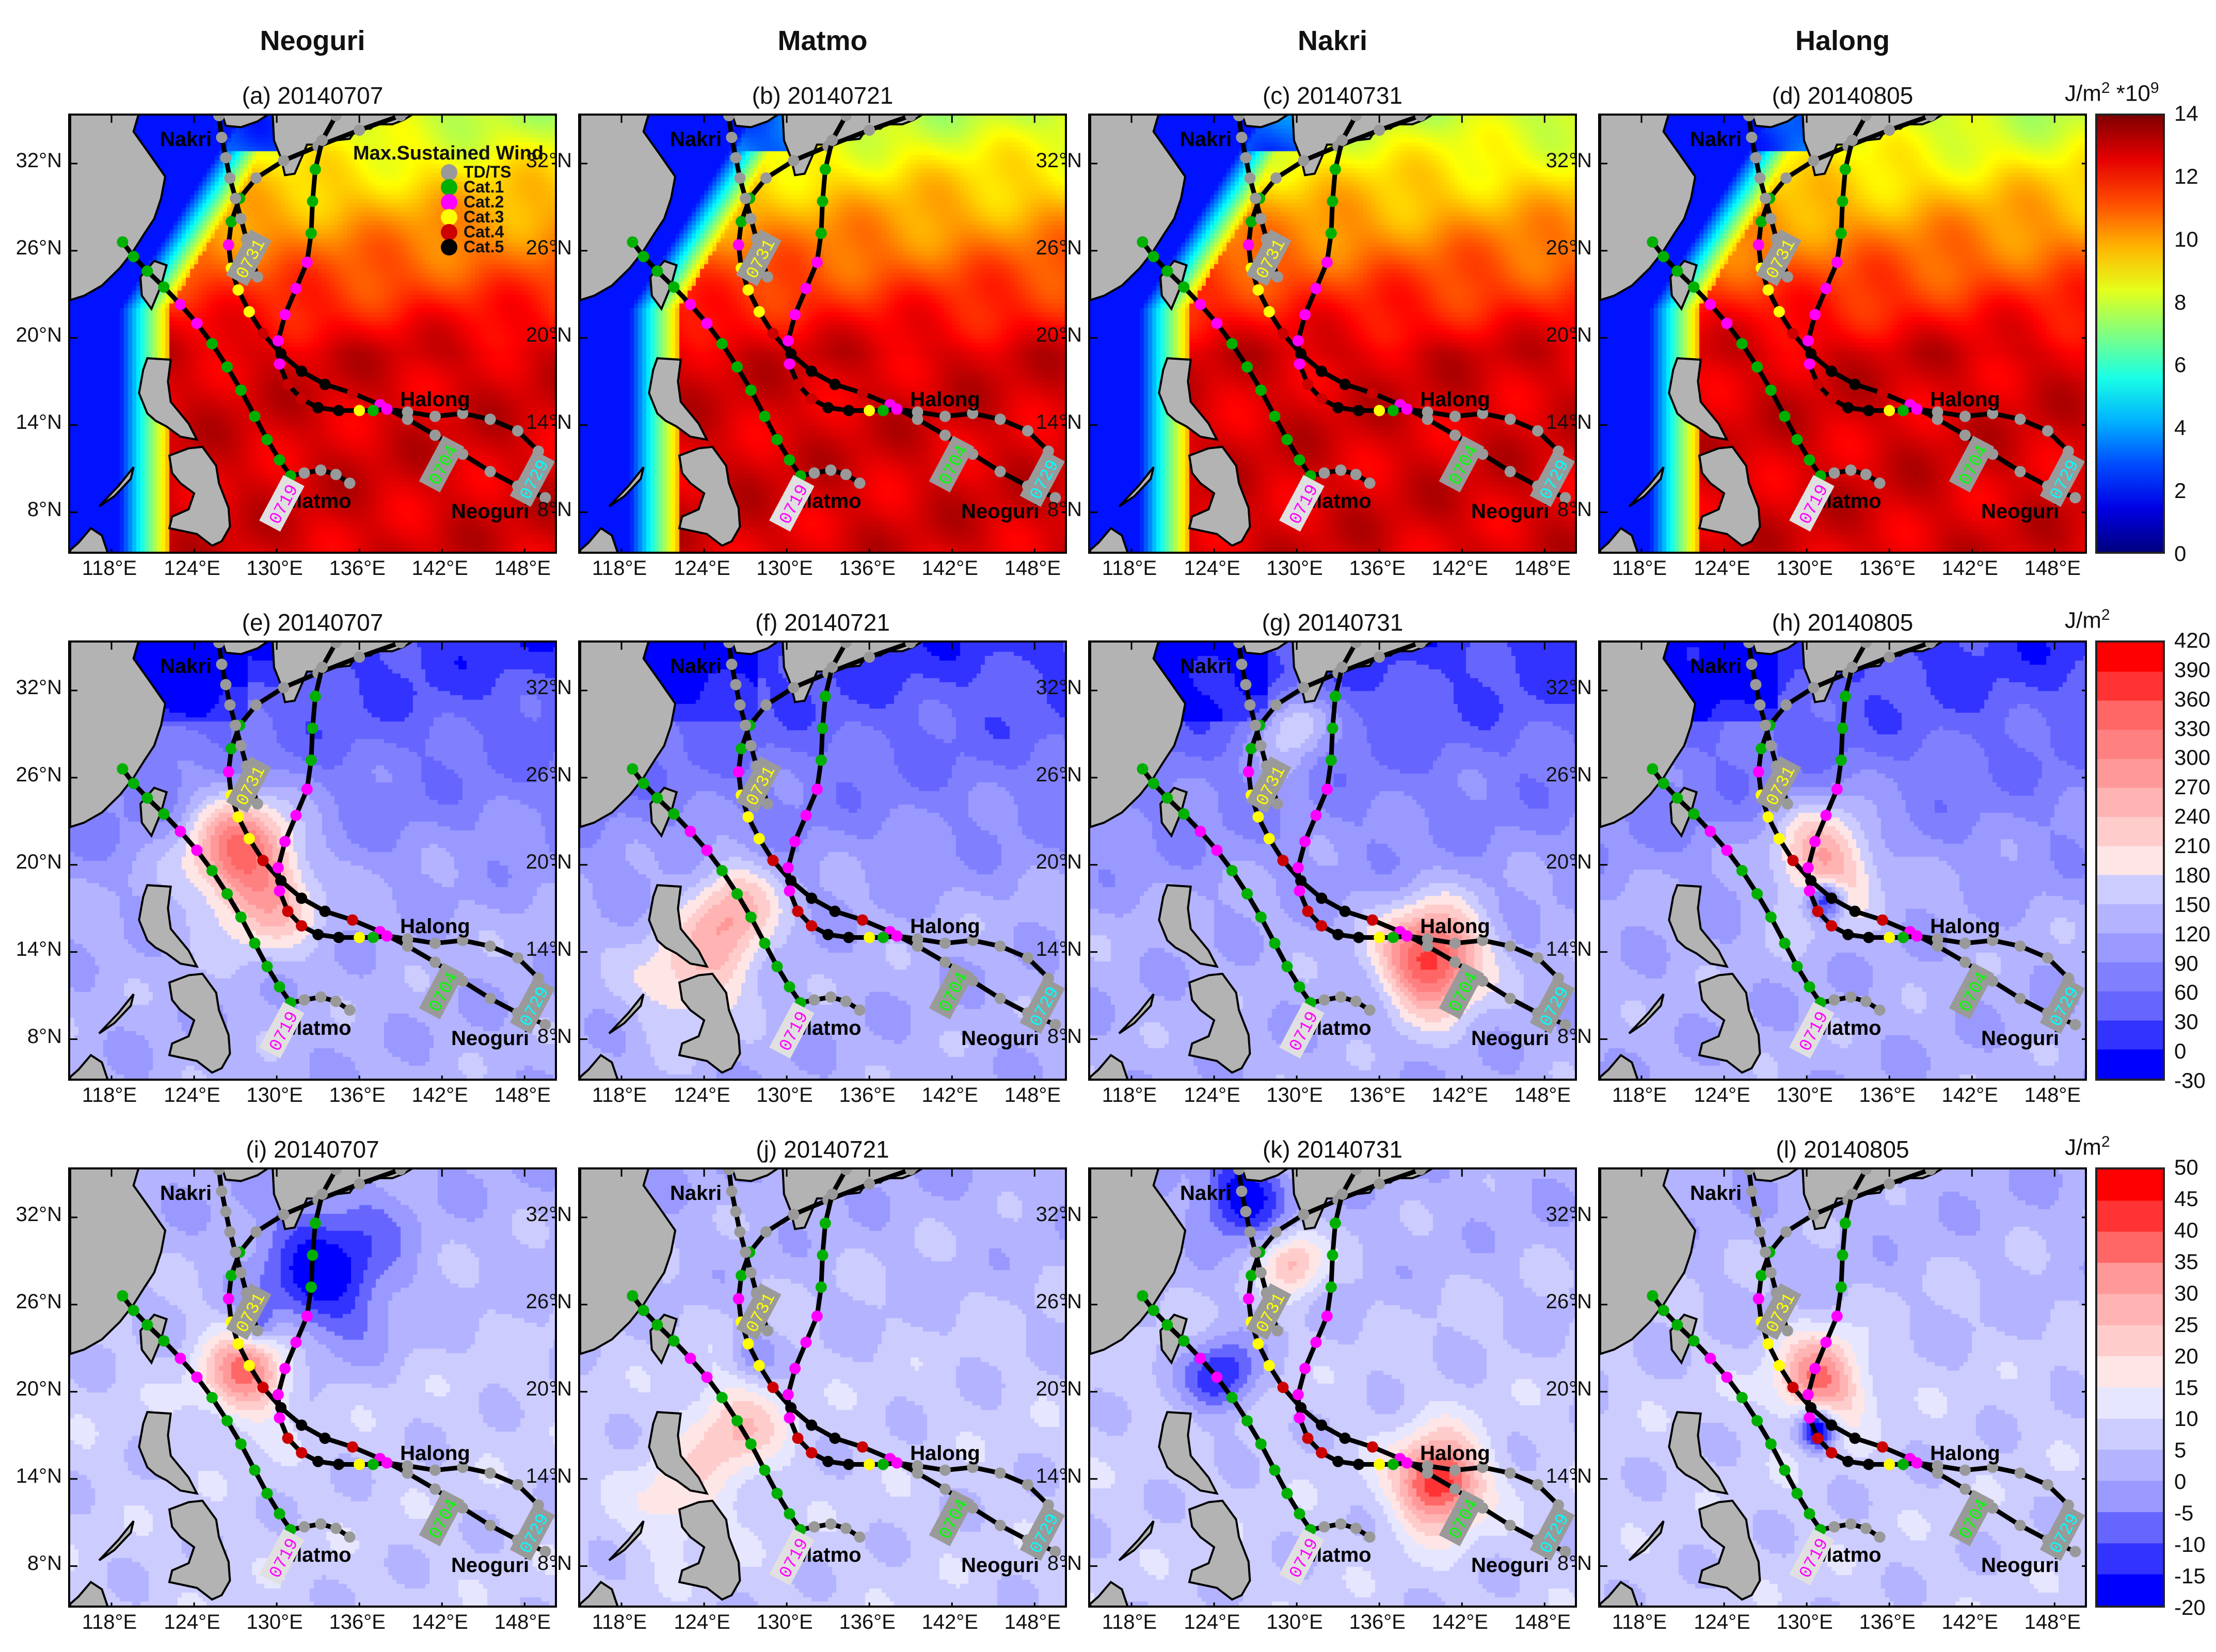  Describe the element at coordinates (448, 153) in the screenshot. I see `legend-title: Max.Sustained Wind` at that location.